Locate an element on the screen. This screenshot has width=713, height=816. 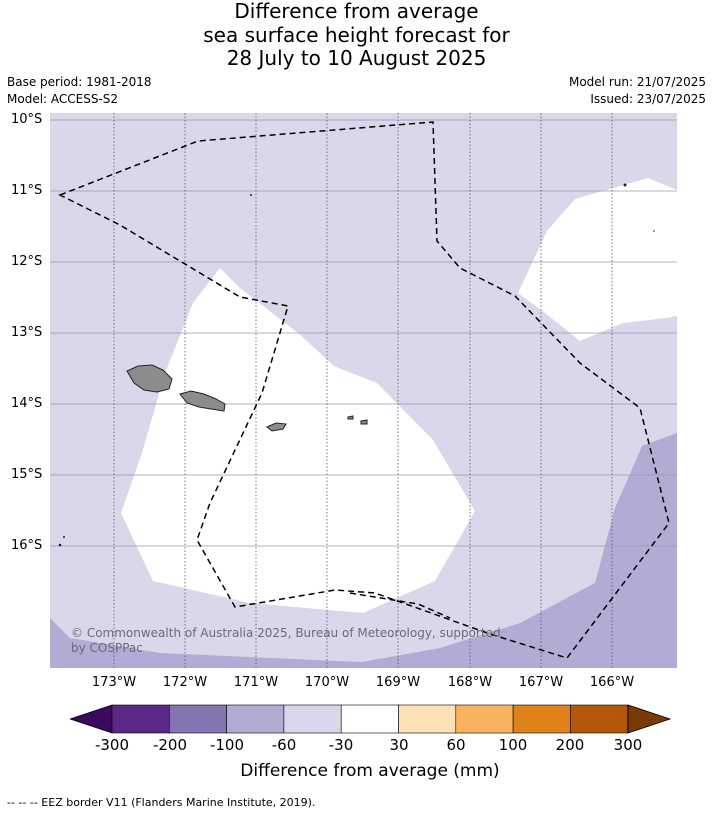
lat-label-15s: 15°S is located at coordinates (27, 474).